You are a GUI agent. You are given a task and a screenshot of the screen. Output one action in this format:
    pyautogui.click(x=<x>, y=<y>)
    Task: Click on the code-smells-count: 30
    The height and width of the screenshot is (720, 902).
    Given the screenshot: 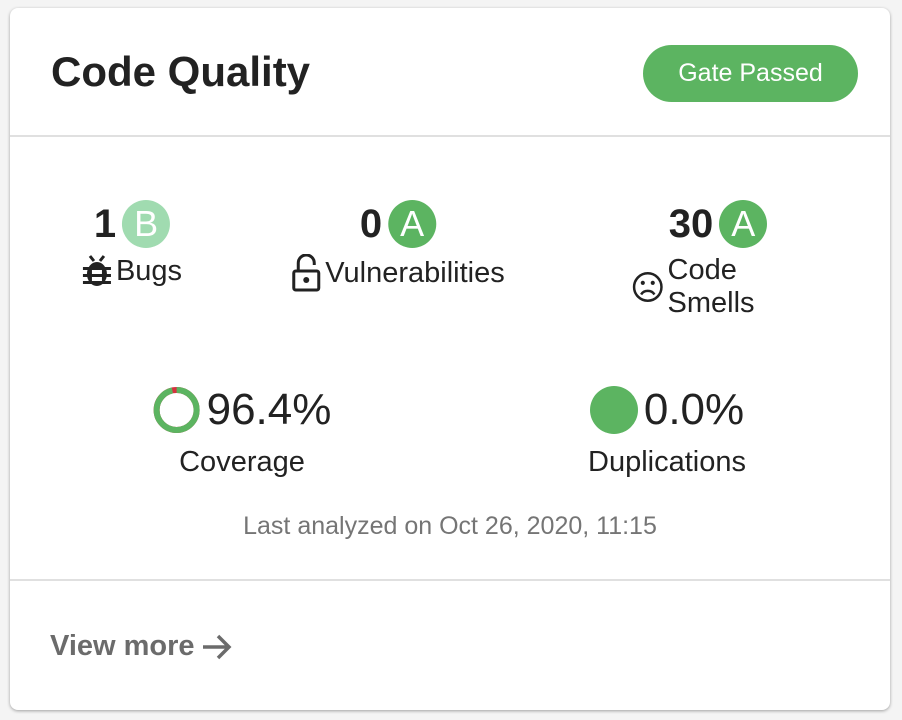 What is the action you would take?
    pyautogui.click(x=691, y=223)
    